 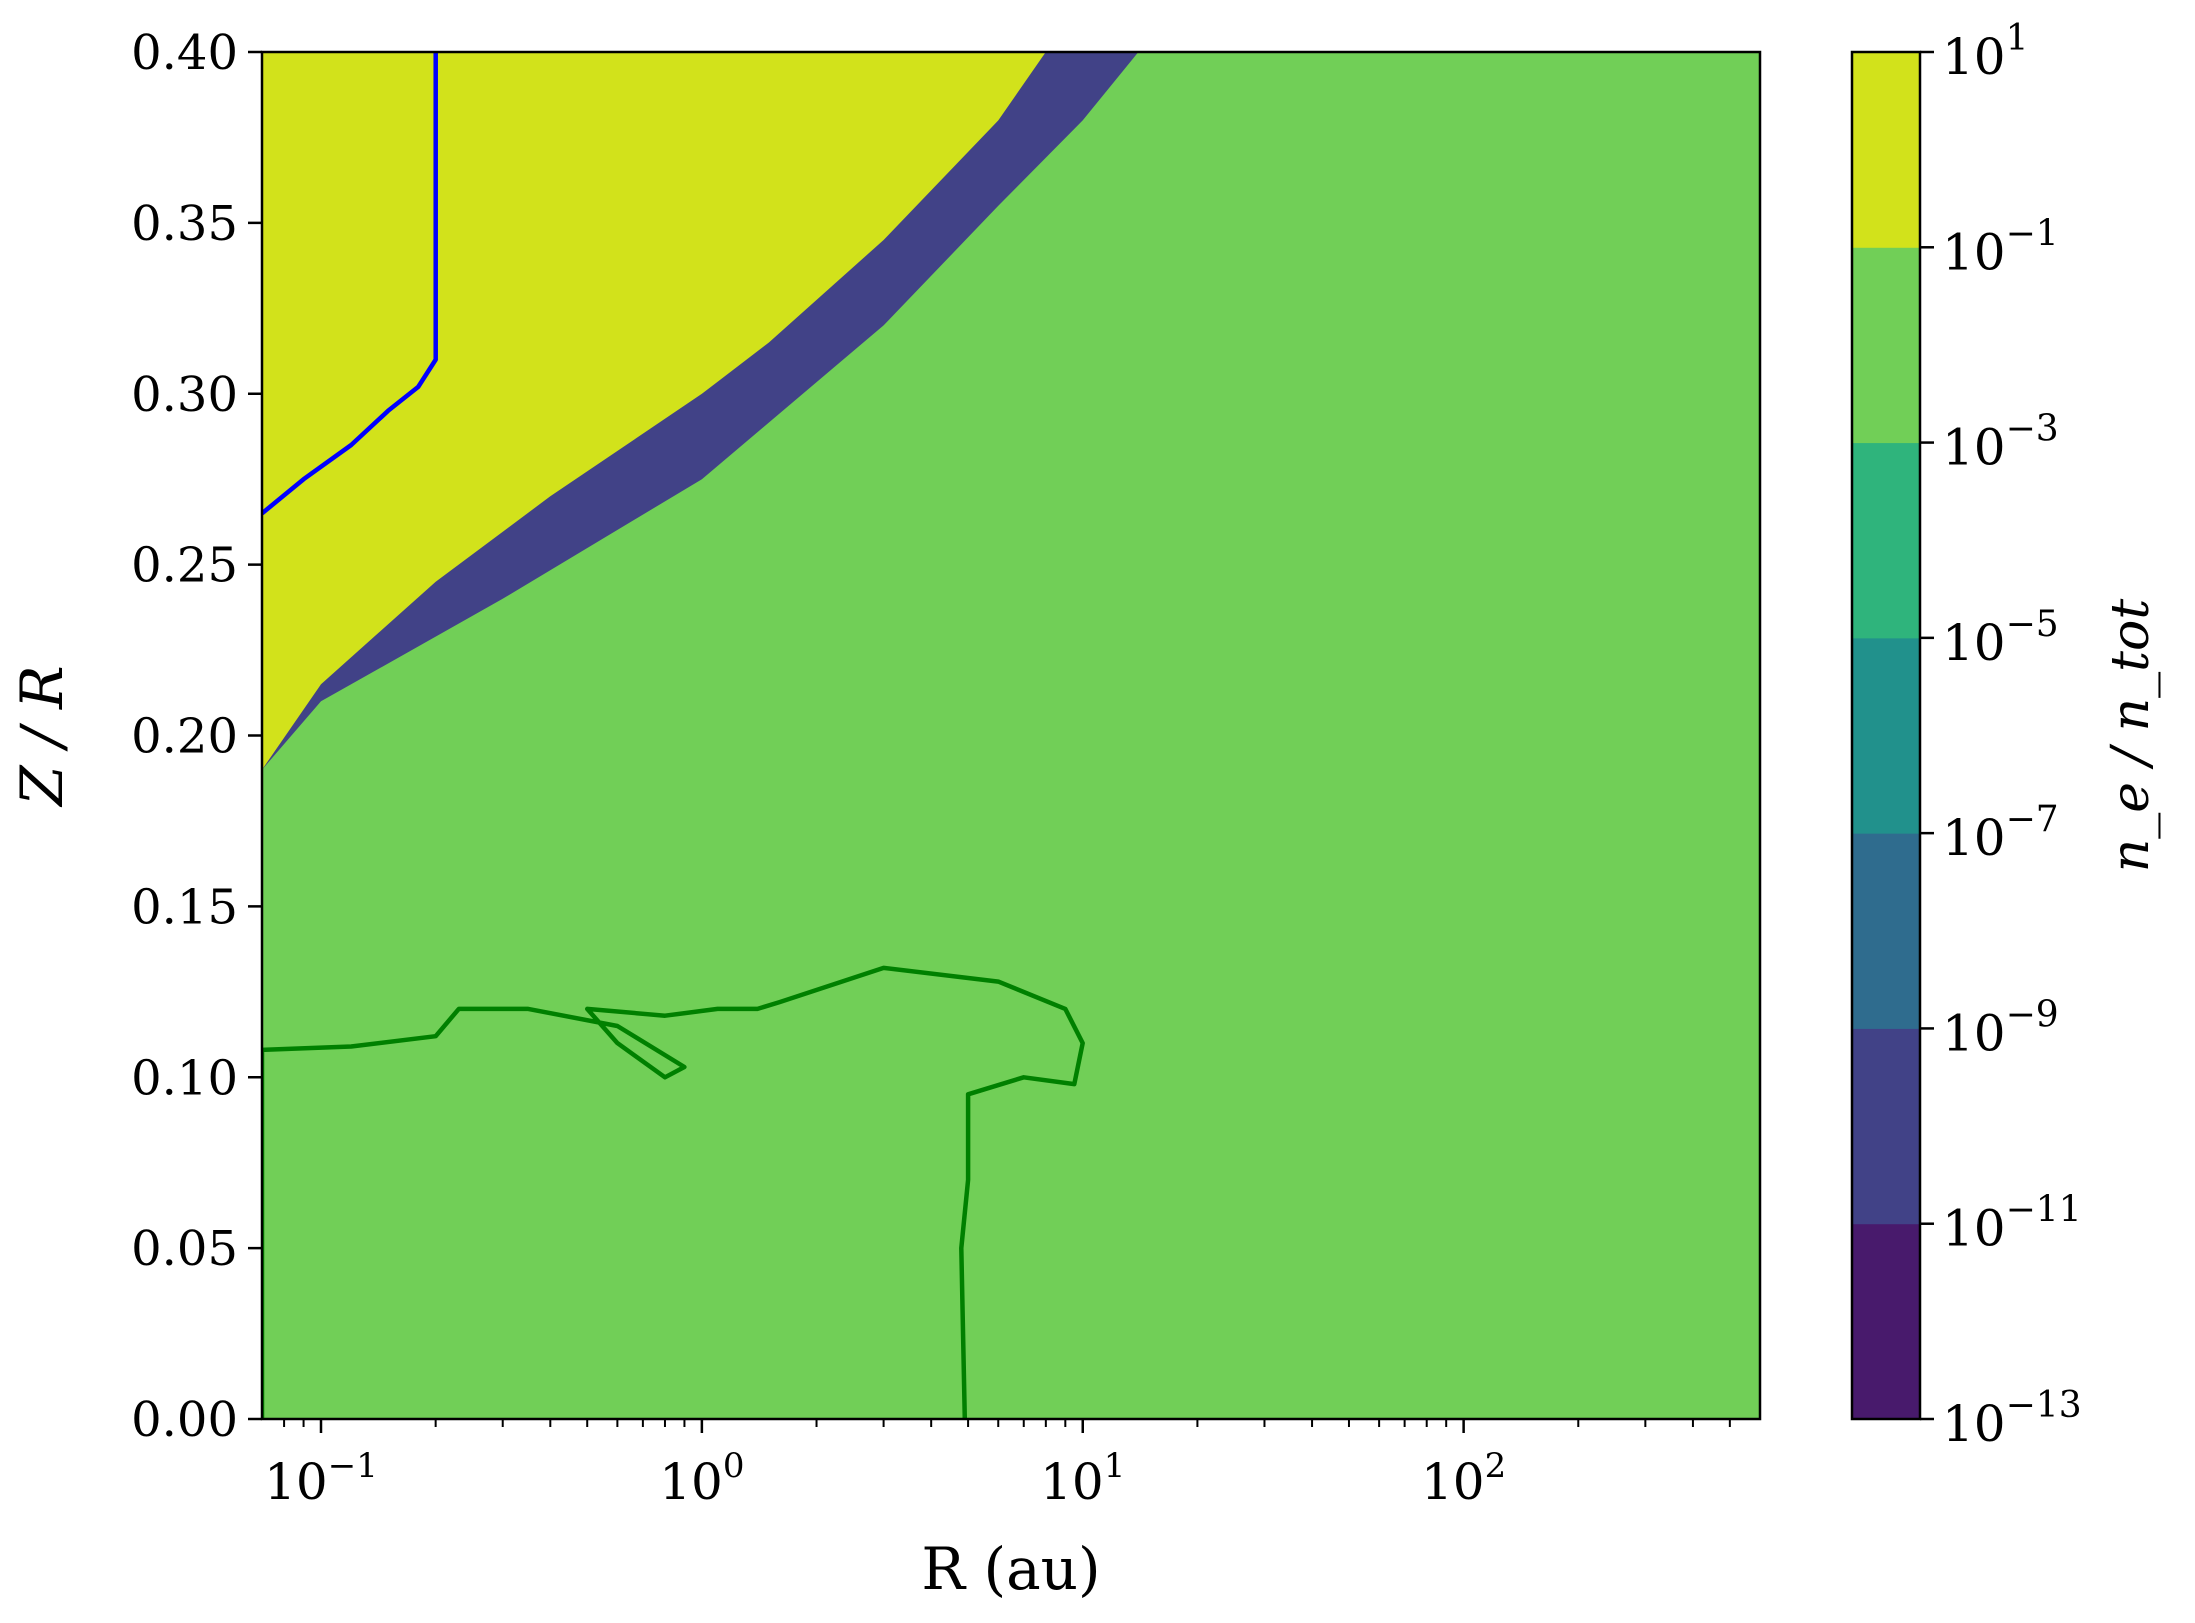 What do you see at coordinates (1985, 52) in the screenshot?
I see `colorbar-tick-label: 10¹` at bounding box center [1985, 52].